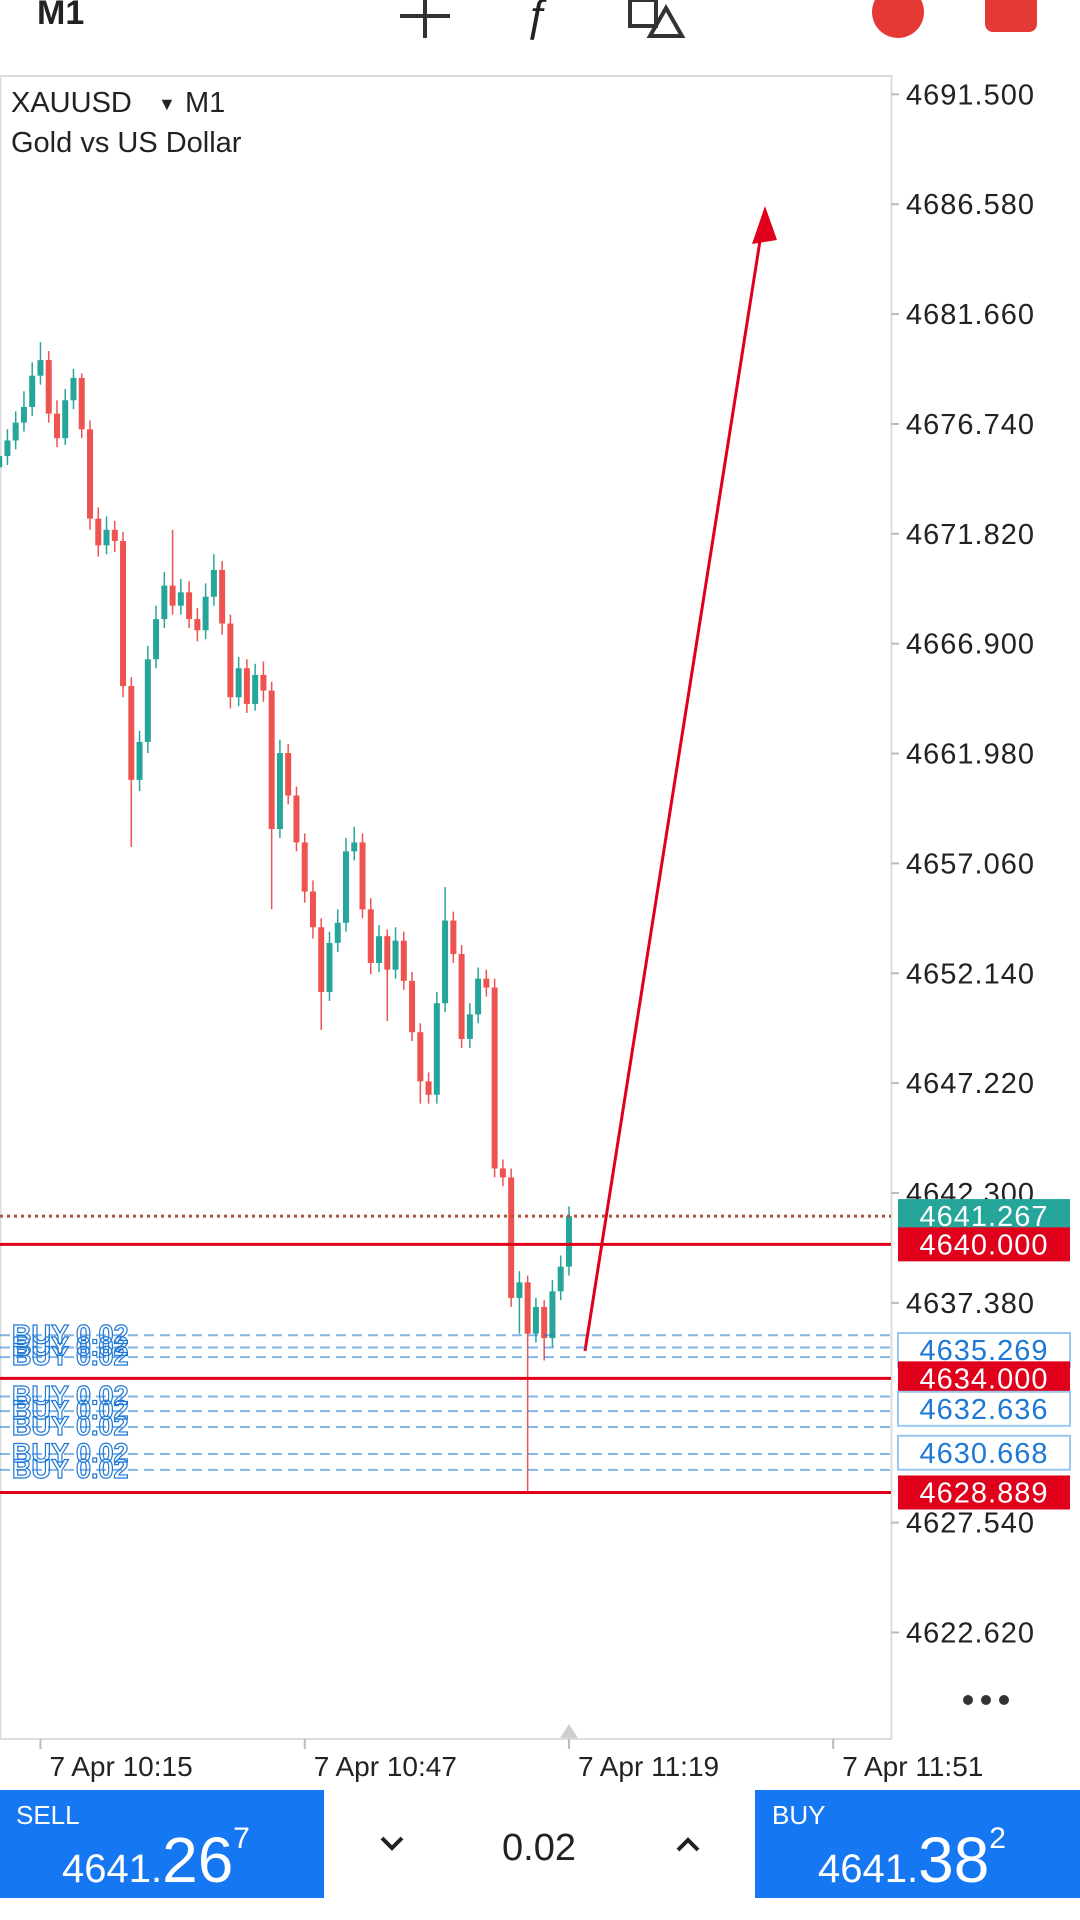 This screenshot has width=1080, height=1920. Describe the element at coordinates (569, 1731) in the screenshot. I see `current-bar-marker` at that location.